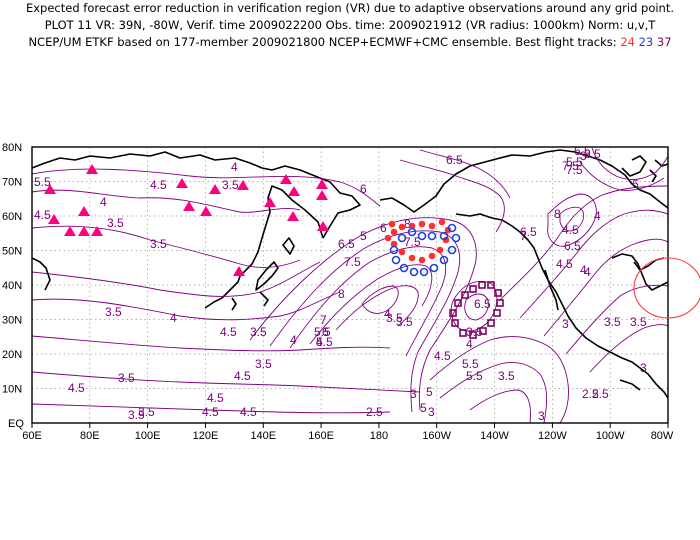 This screenshot has width=700, height=540. What do you see at coordinates (12, 148) in the screenshot?
I see `lat-label: 80N` at bounding box center [12, 148].